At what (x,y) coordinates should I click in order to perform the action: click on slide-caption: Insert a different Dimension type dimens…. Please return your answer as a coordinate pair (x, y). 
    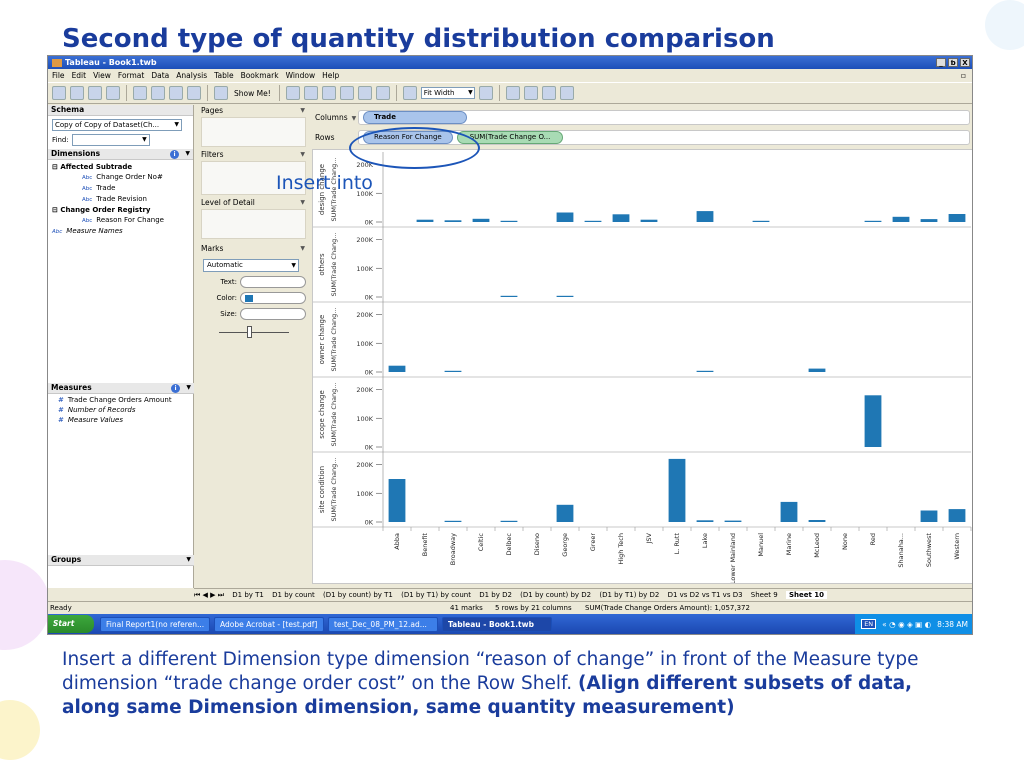
    Looking at the image, I should click on (490, 683).